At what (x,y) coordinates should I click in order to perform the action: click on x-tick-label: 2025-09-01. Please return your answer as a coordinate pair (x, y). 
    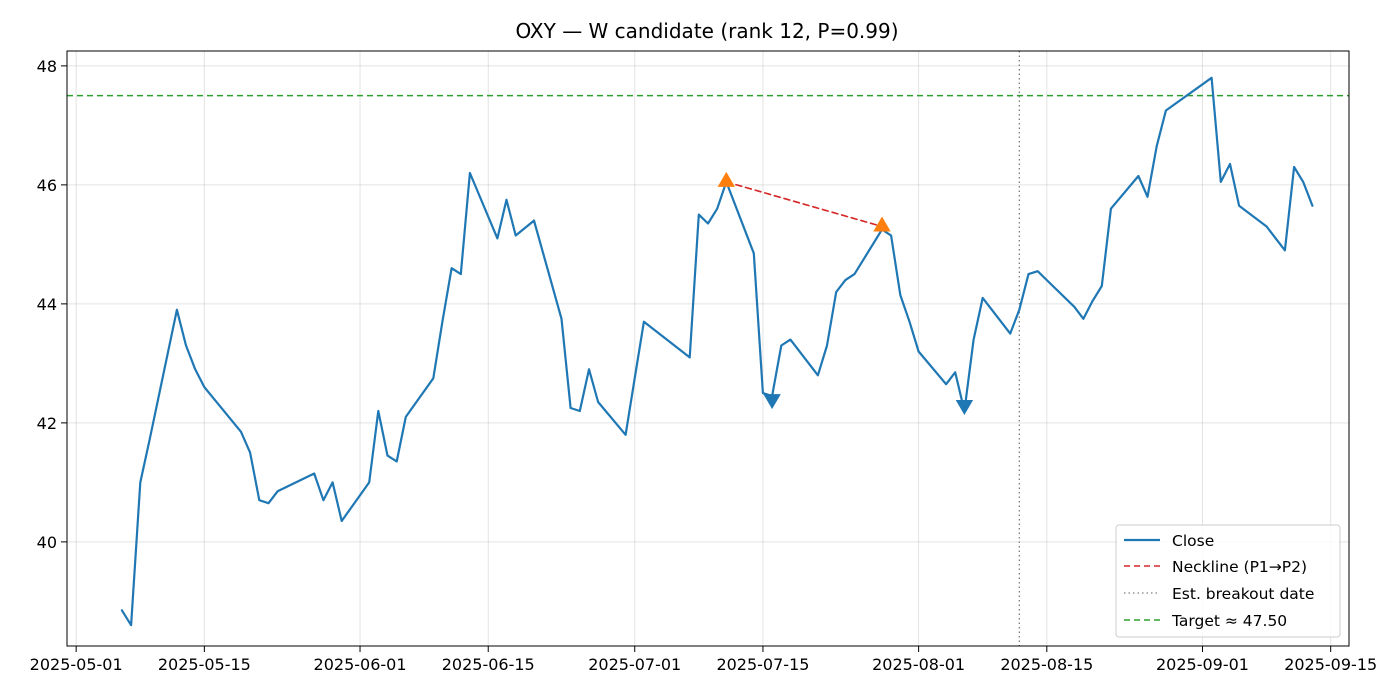
    Looking at the image, I should click on (1202, 664).